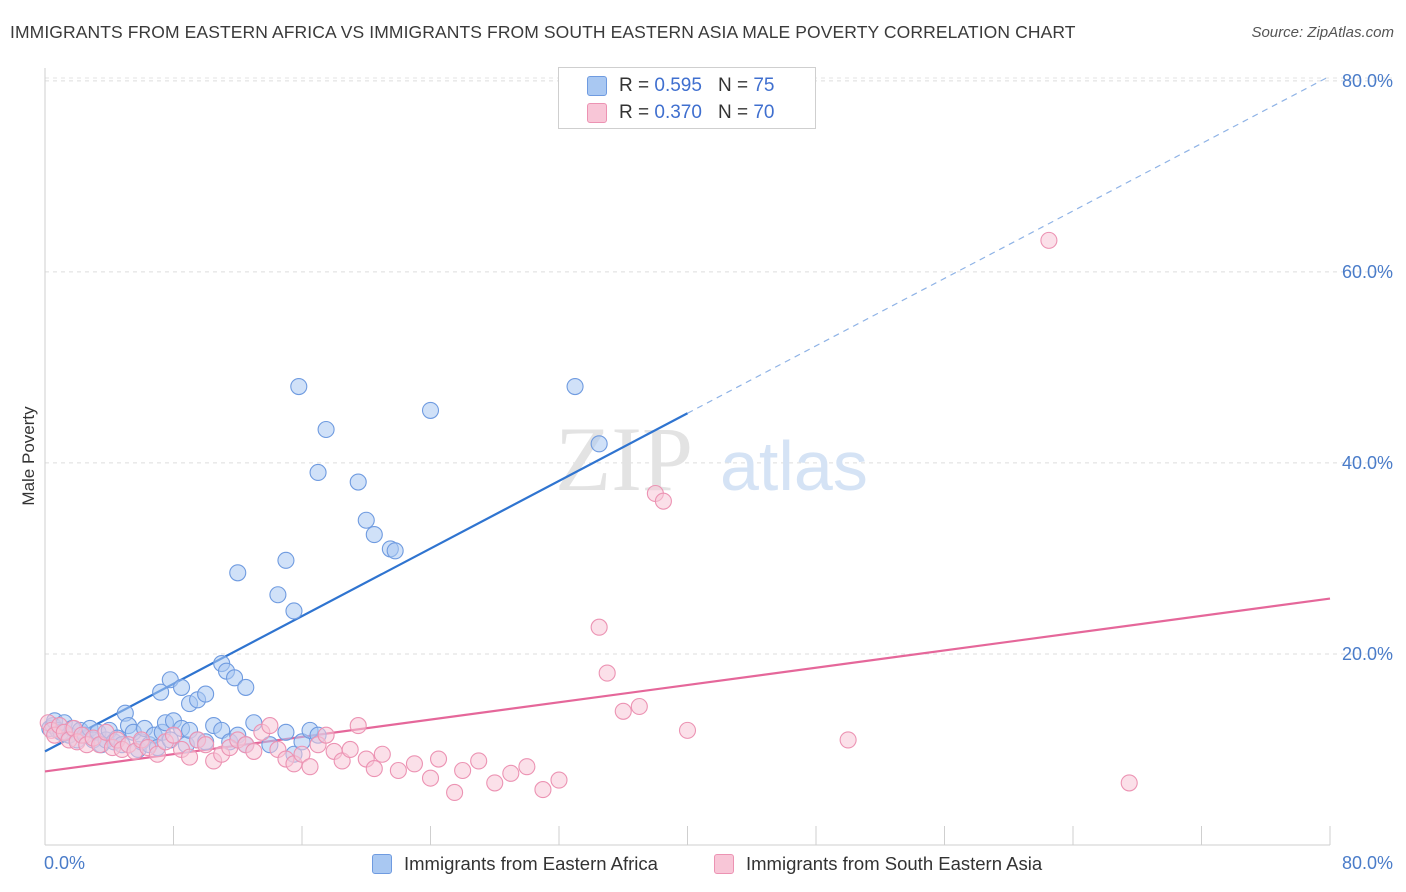  I want to click on y-tick-label: 20.0%, so click(1367, 654).